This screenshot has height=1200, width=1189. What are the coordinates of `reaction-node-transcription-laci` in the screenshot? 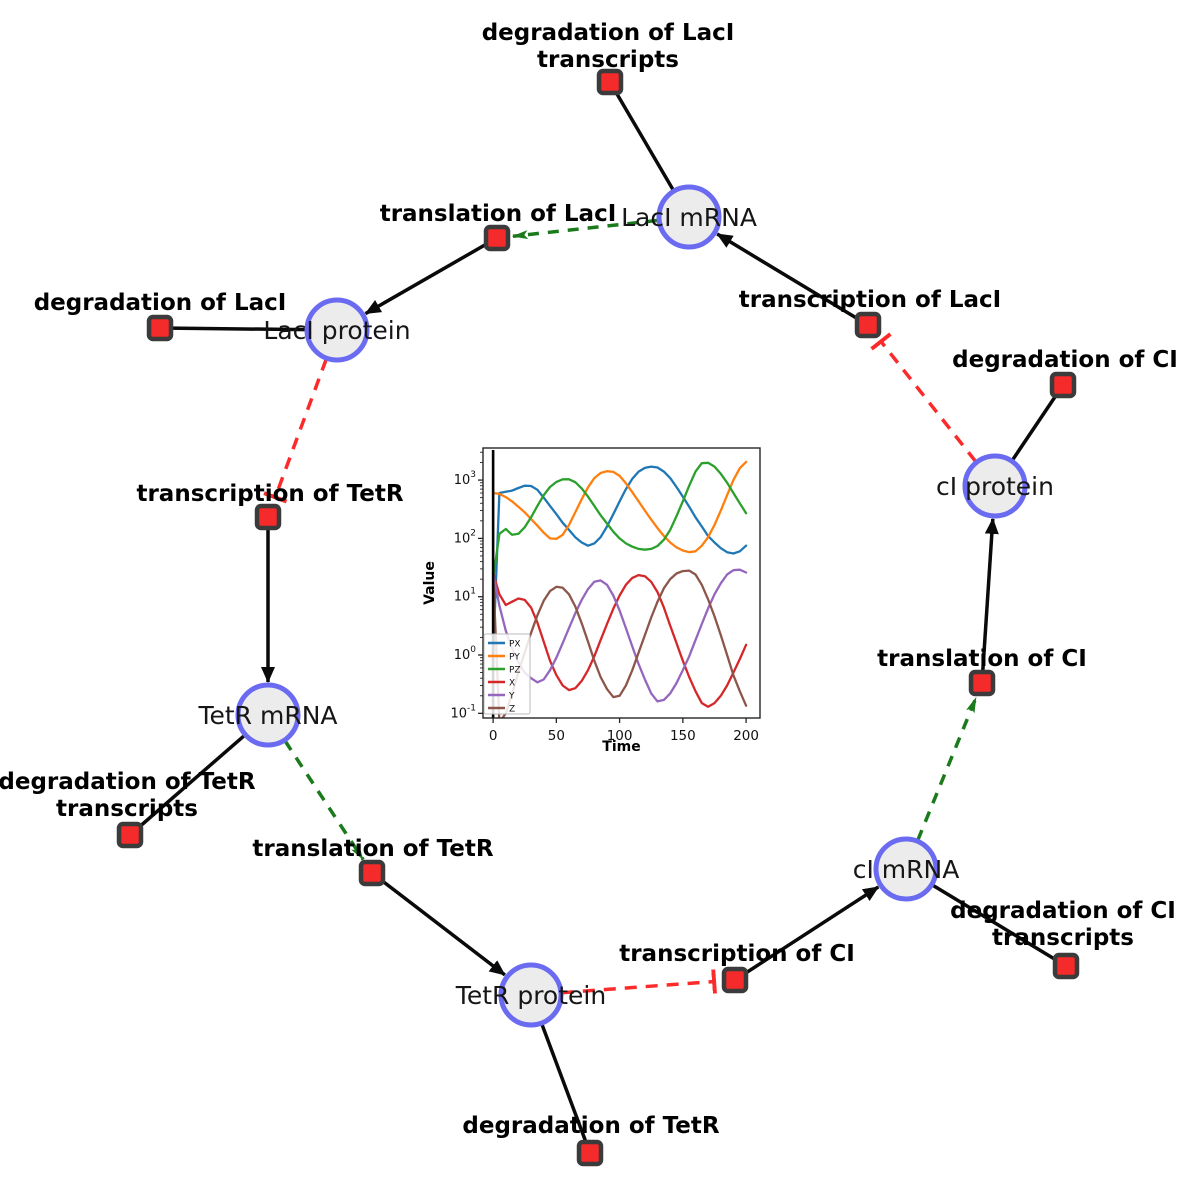 It's located at (868, 325).